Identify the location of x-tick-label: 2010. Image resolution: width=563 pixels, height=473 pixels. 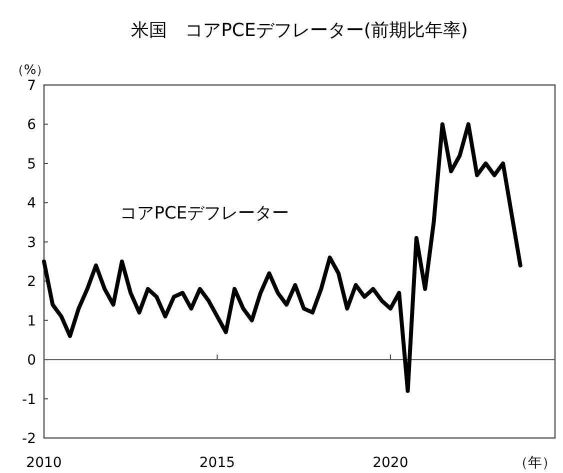
(44, 463).